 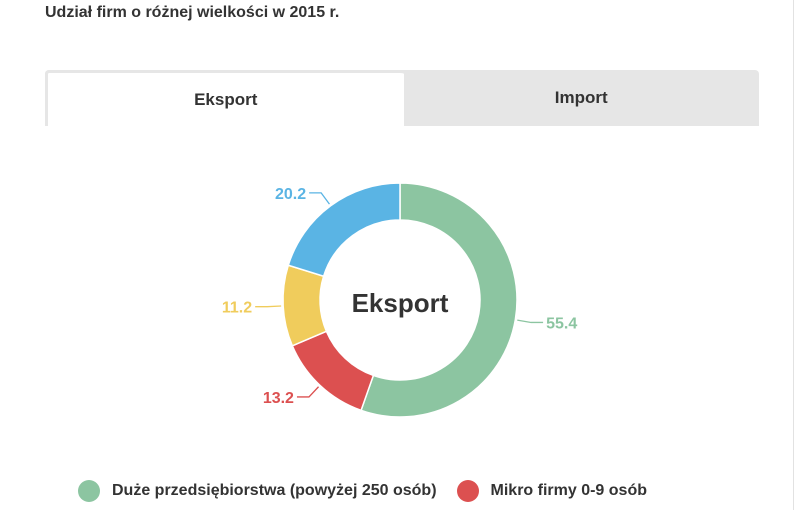 What do you see at coordinates (89, 491) in the screenshot?
I see `legend-dot-green` at bounding box center [89, 491].